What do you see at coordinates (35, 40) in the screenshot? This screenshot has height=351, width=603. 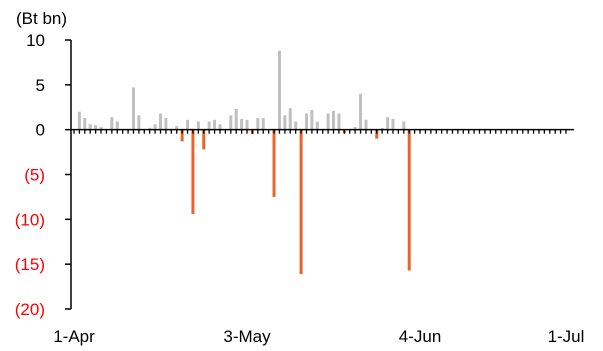 I see `y-tick-label: 10` at bounding box center [35, 40].